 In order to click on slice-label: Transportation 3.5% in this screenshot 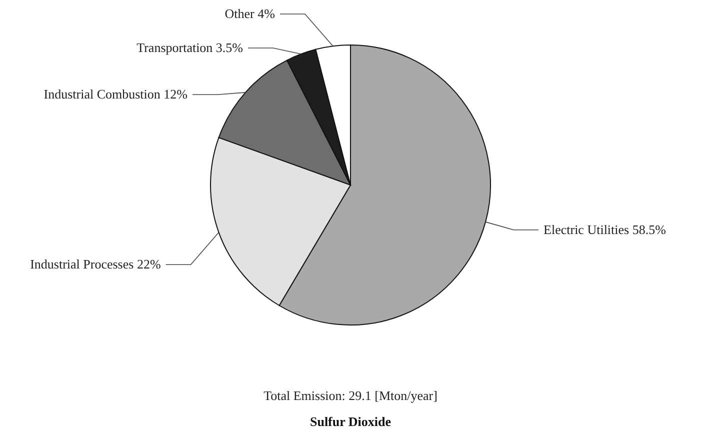, I will do `click(190, 47)`.